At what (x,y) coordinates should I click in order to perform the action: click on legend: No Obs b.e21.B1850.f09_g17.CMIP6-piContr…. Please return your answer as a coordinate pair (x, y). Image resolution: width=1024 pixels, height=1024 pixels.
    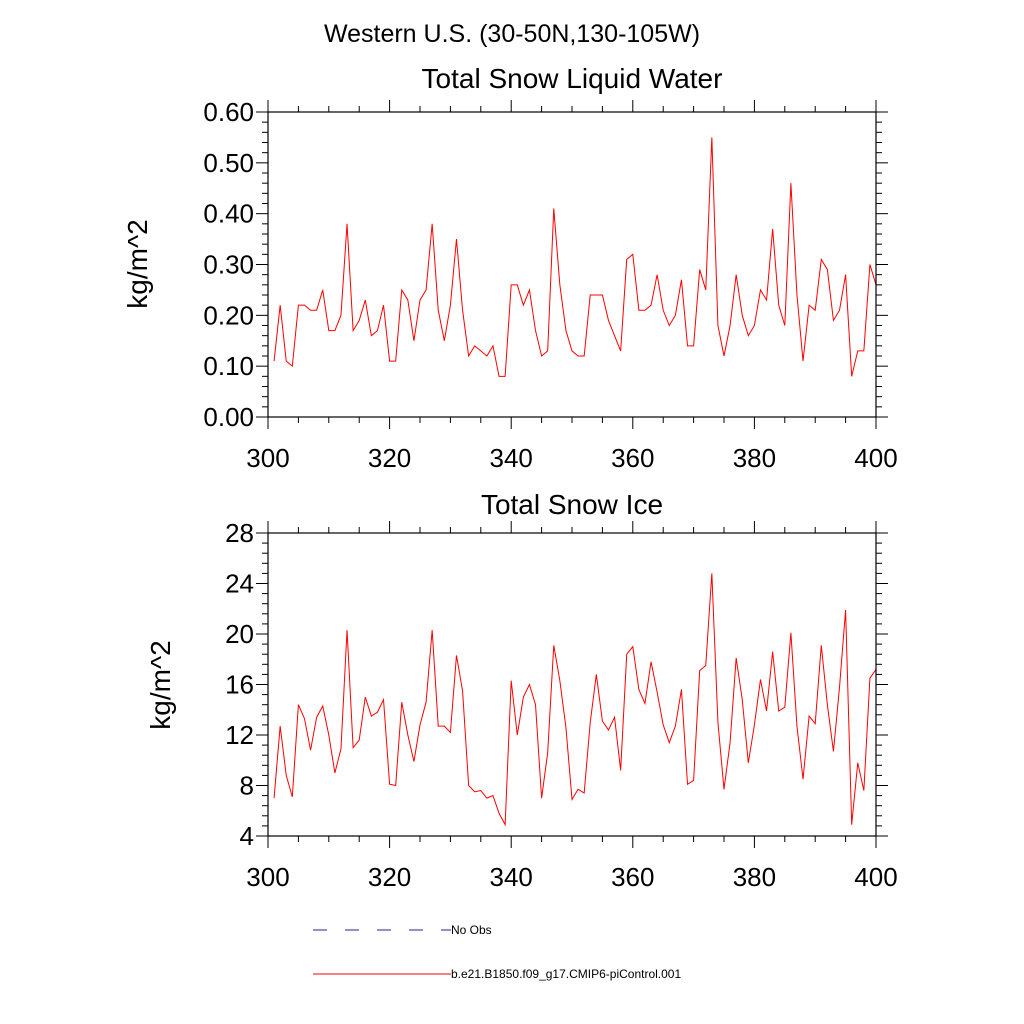
    Looking at the image, I should click on (497, 952).